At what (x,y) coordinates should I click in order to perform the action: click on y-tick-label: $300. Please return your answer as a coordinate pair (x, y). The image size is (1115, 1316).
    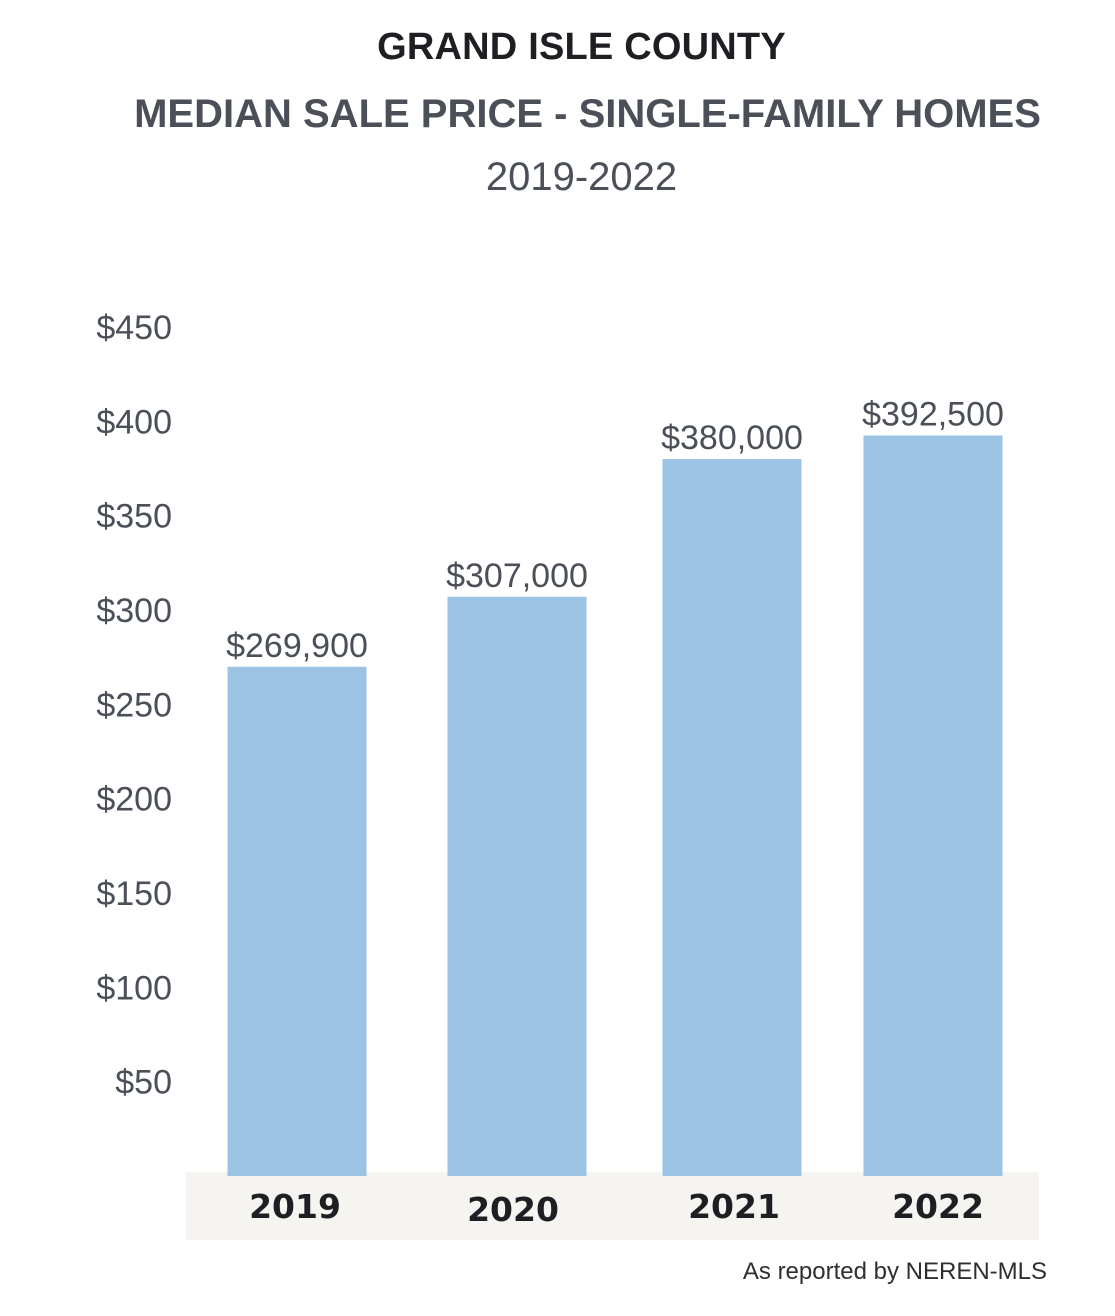
    Looking at the image, I should click on (134, 611).